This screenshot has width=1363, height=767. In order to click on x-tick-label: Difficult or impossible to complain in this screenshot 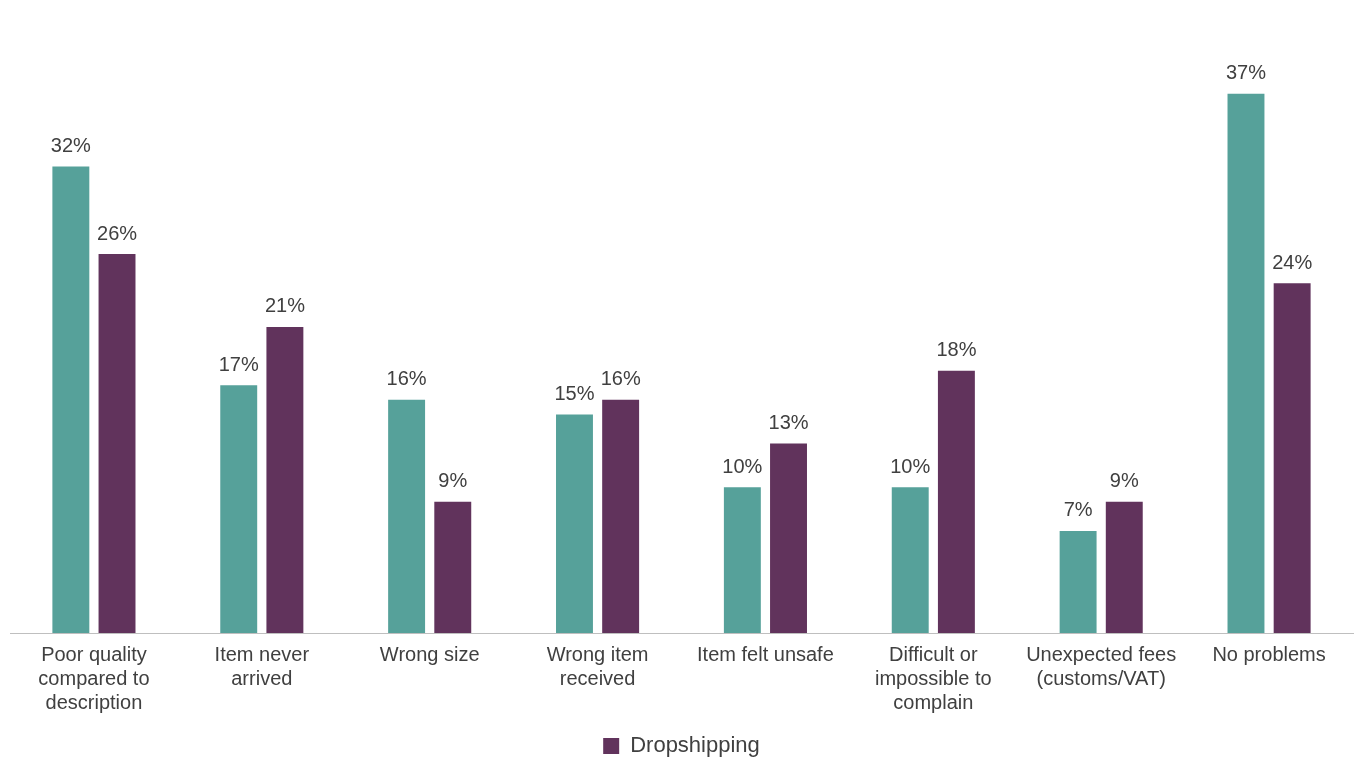, I will do `click(933, 677)`.